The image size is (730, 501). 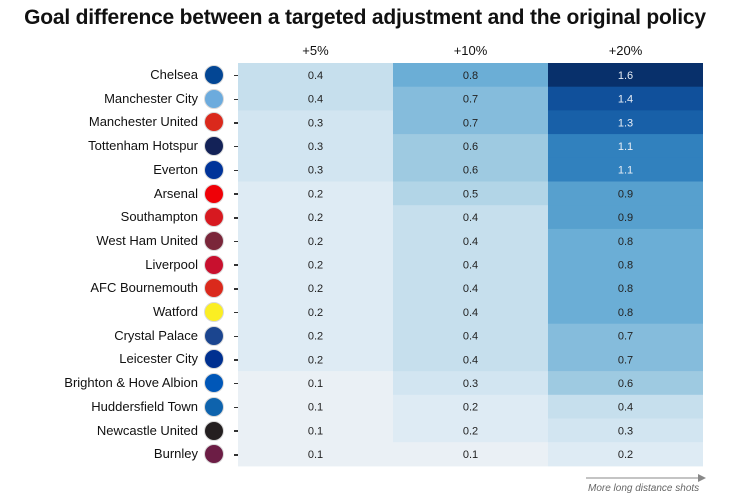 What do you see at coordinates (470, 50) in the screenshot?
I see `column-header: +10%` at bounding box center [470, 50].